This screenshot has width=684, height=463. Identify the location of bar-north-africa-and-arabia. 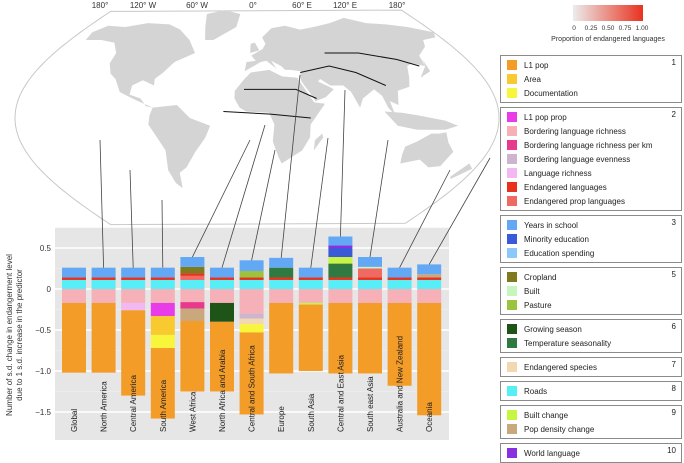
(222, 329).